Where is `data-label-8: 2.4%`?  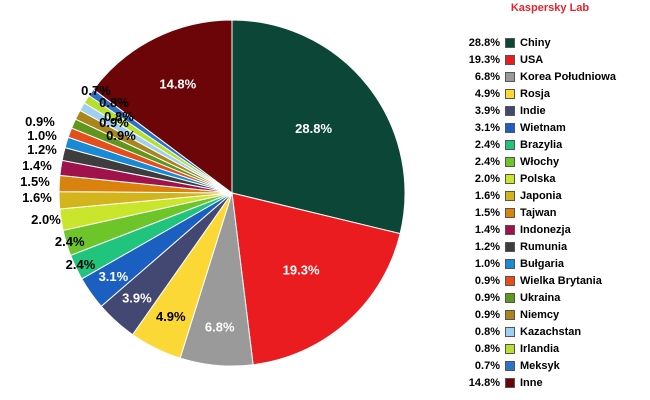
data-label-8: 2.4% is located at coordinates (70, 241).